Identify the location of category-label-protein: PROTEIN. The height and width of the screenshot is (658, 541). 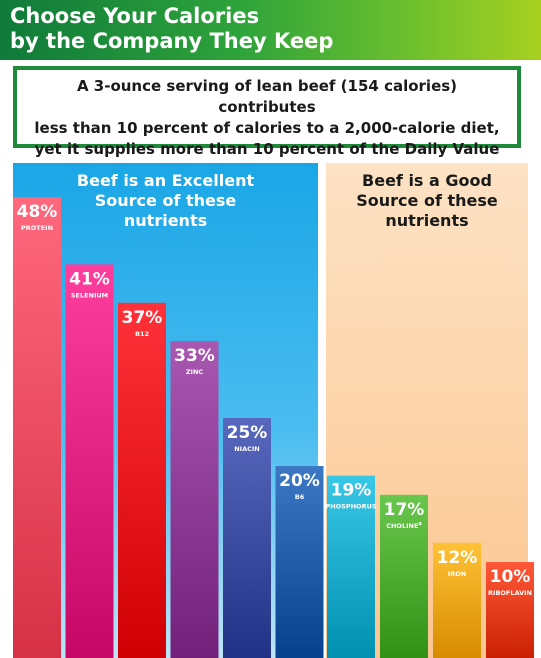
(37, 228).